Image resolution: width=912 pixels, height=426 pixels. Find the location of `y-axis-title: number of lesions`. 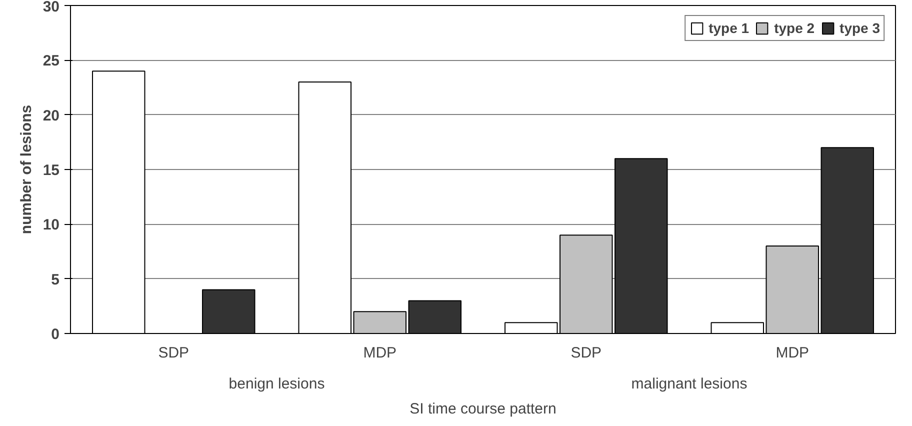

y-axis-title: number of lesions is located at coordinates (26, 169).